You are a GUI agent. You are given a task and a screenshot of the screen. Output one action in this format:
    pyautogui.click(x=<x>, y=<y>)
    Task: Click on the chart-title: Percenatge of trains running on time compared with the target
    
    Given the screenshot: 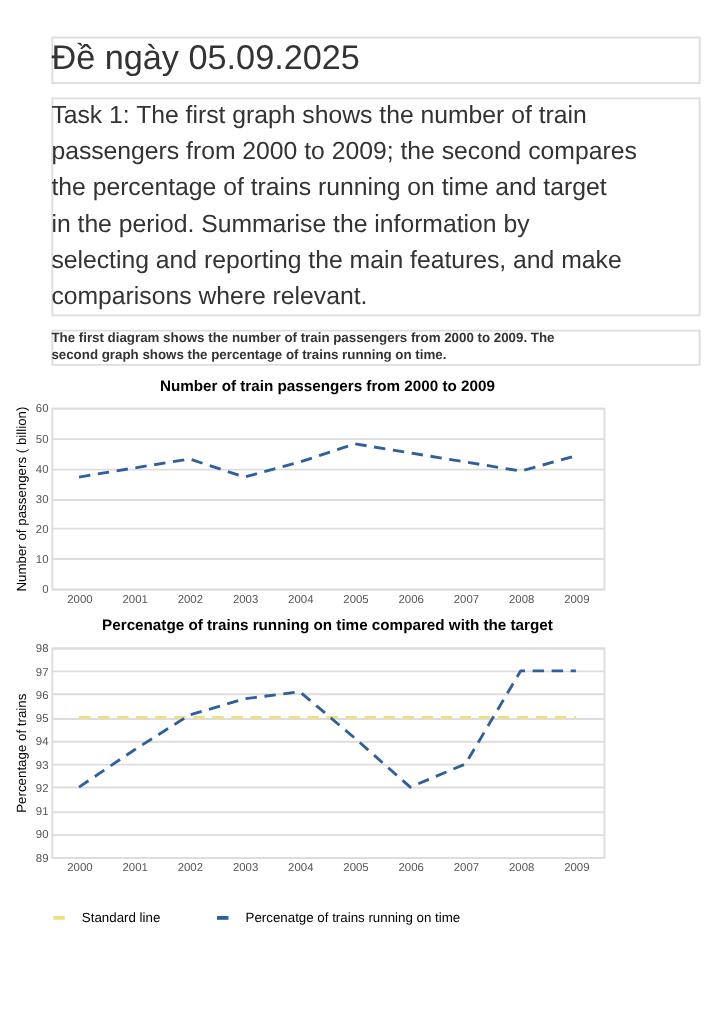 What is the action you would take?
    pyautogui.click(x=328, y=625)
    